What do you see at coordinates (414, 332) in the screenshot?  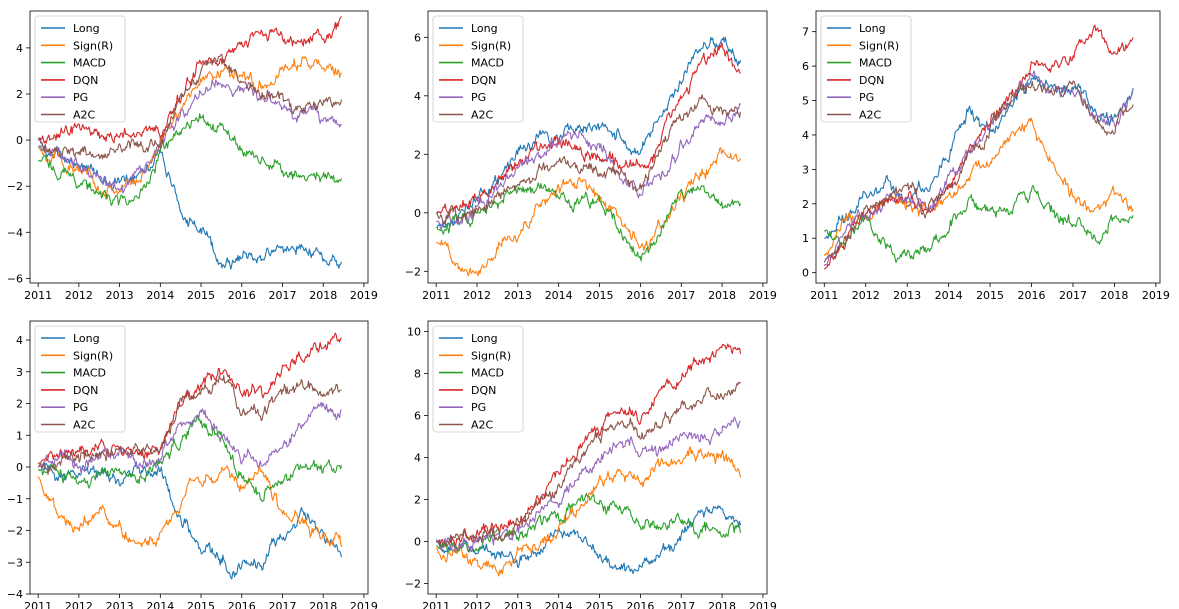 I see `y-tick-label: 10` at bounding box center [414, 332].